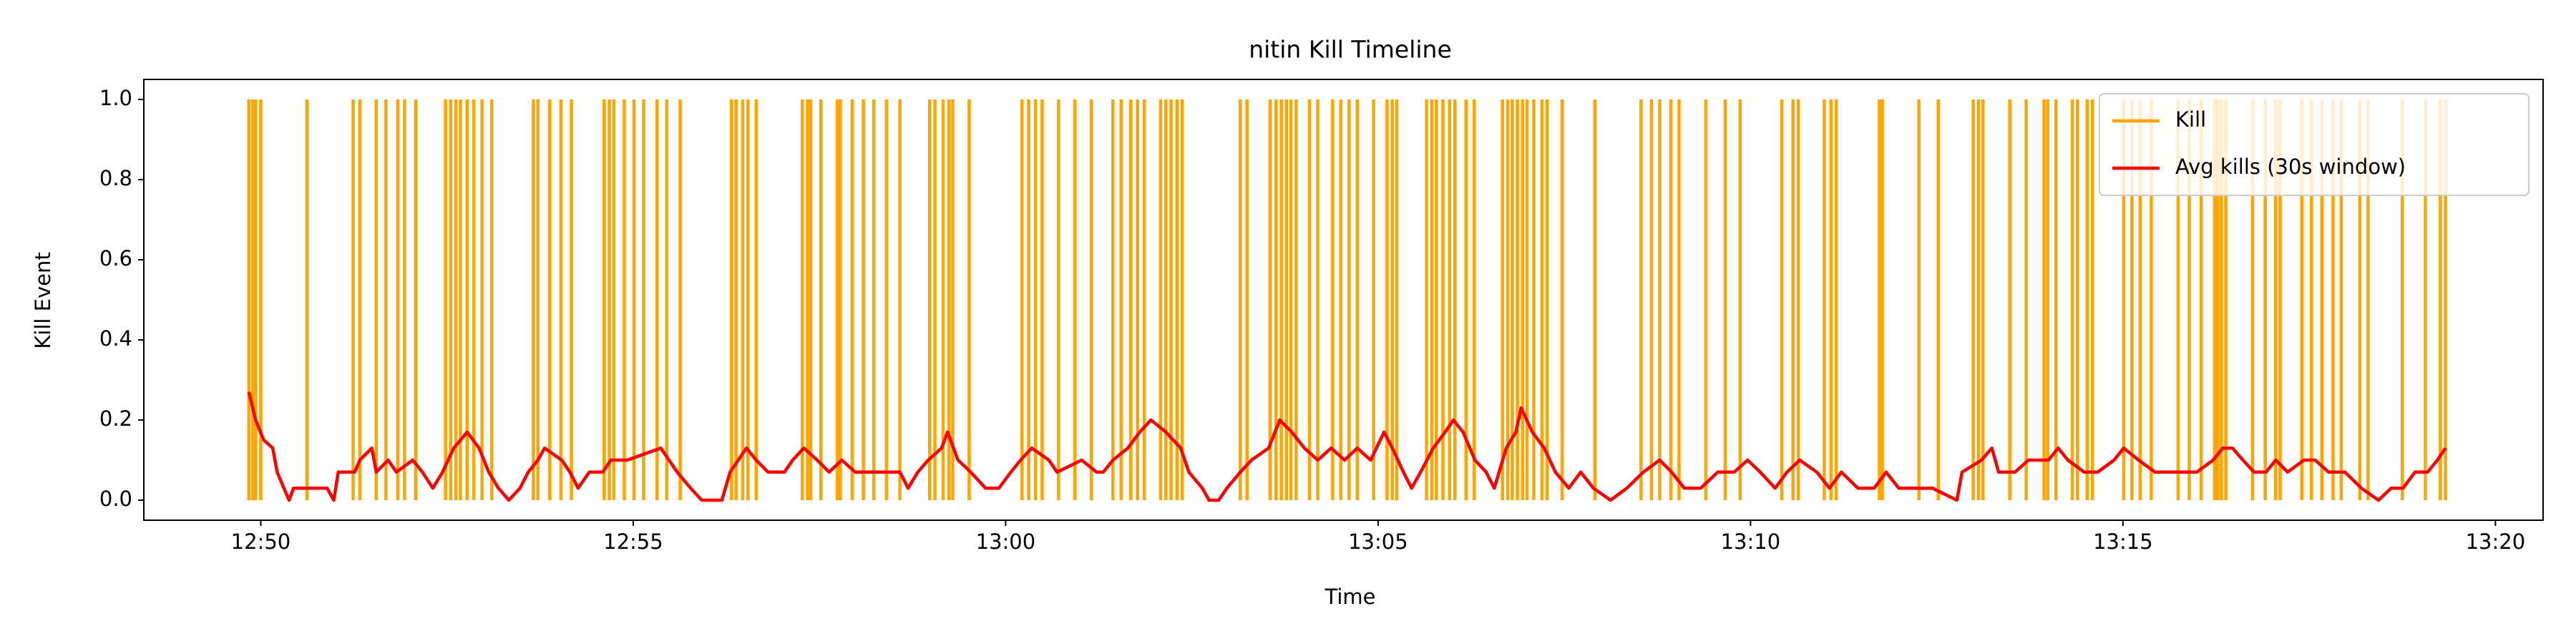 This screenshot has width=2576, height=644. Describe the element at coordinates (2123, 542) in the screenshot. I see `x-tick-label: 13:15` at that location.